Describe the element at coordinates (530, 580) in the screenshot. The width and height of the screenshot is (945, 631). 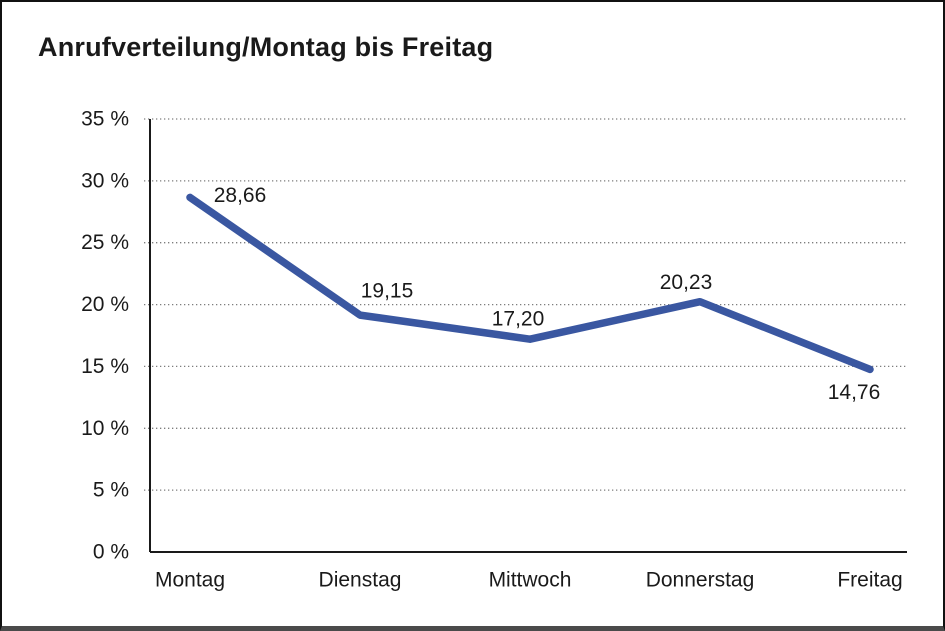
I see `x-axis-category-label: Mittwoch` at that location.